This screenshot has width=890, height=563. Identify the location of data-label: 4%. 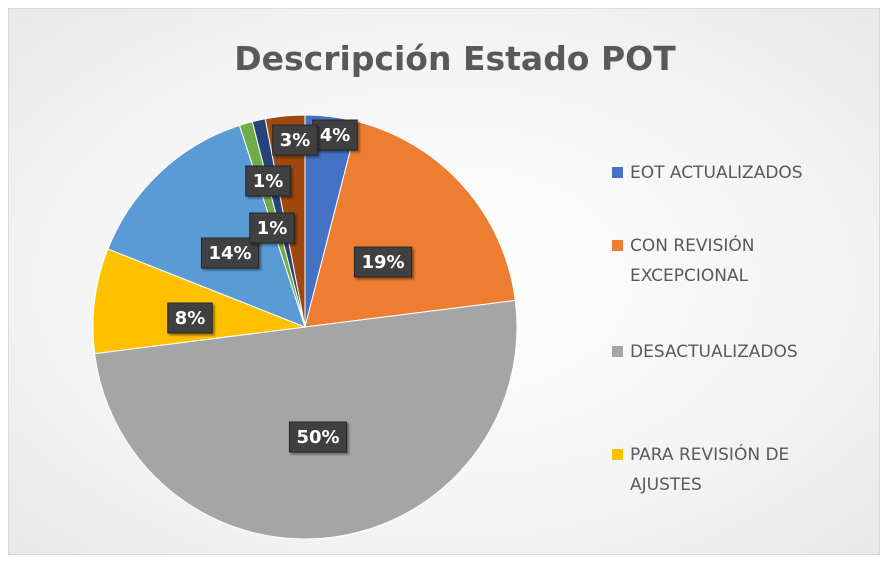
(335, 135).